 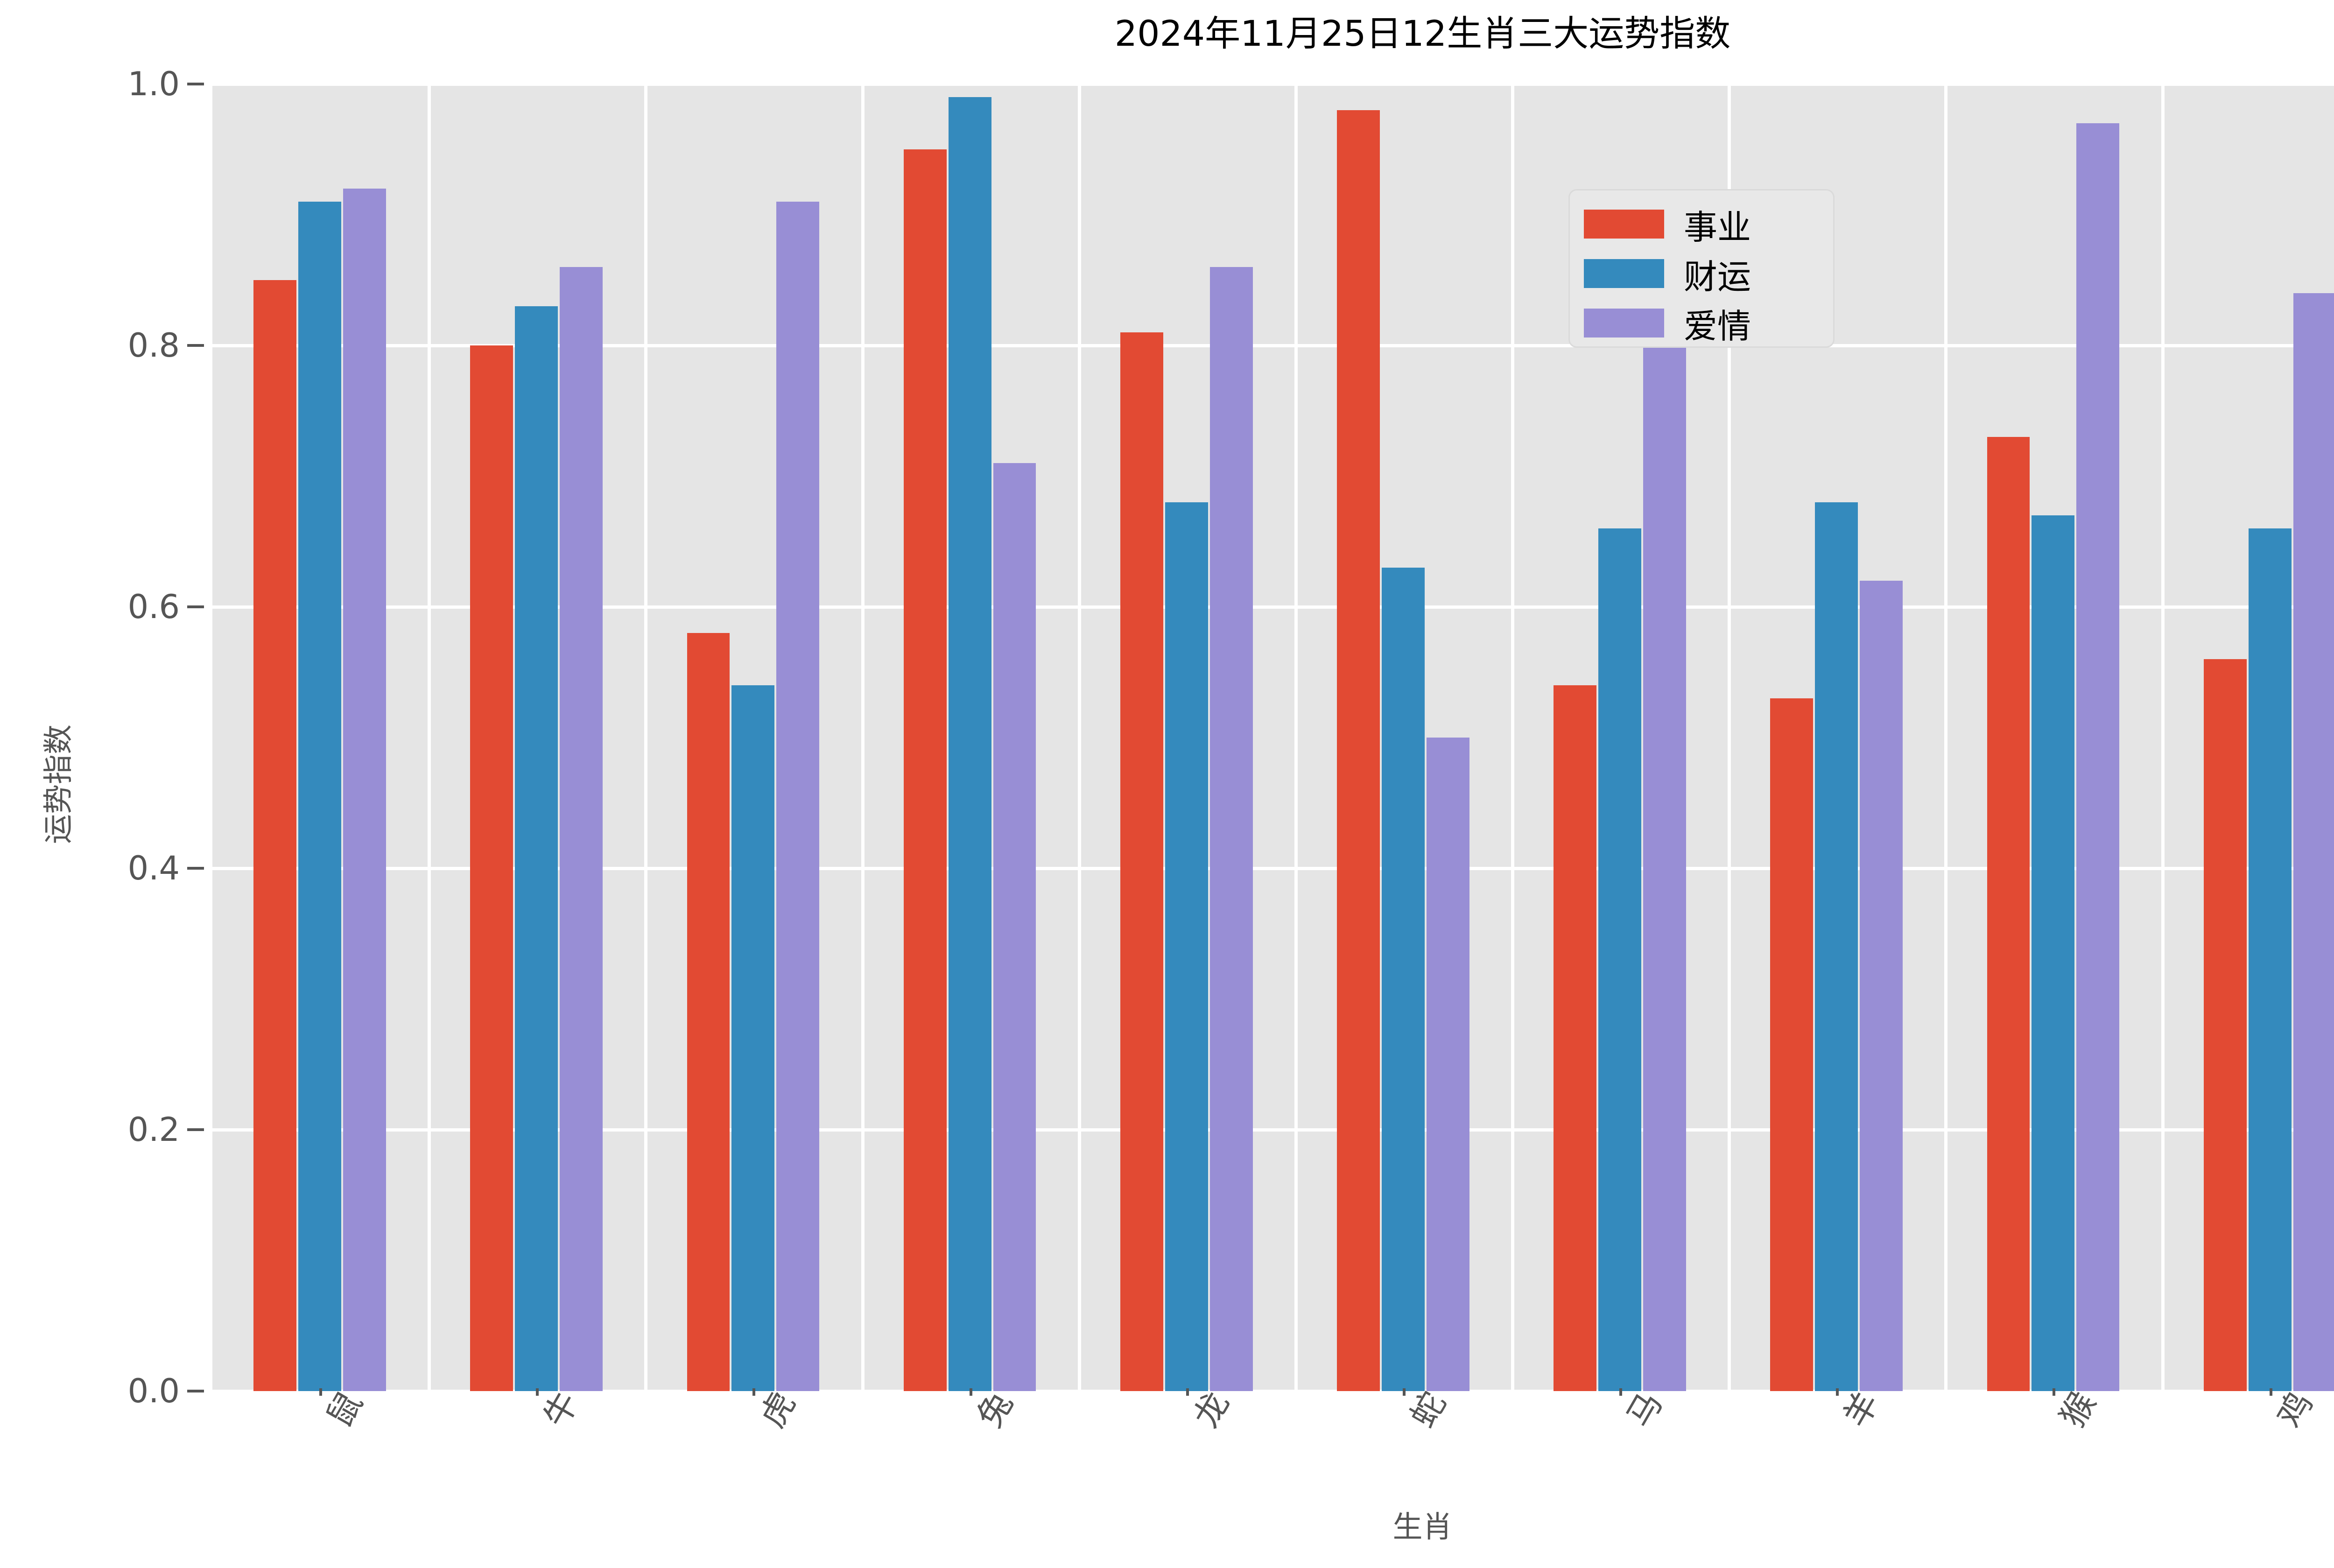 What do you see at coordinates (1836, 946) in the screenshot?
I see `bar-羊-财运` at bounding box center [1836, 946].